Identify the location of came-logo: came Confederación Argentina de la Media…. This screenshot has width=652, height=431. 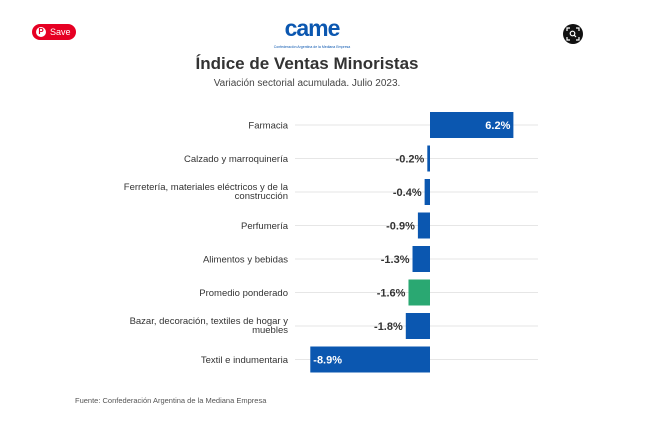
(312, 33).